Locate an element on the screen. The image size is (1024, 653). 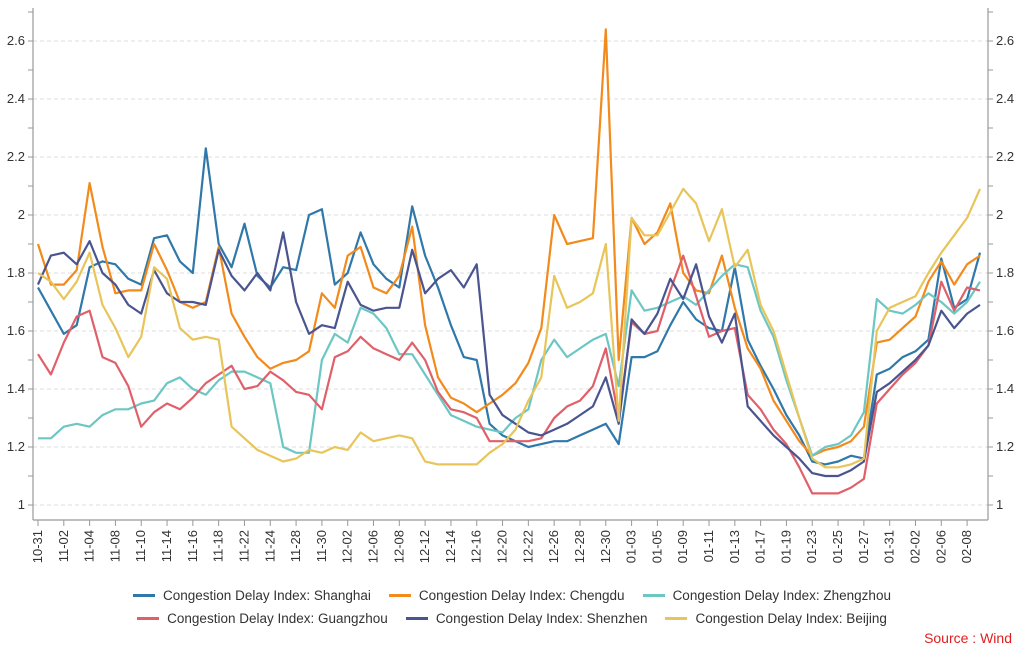
x-tick-label: 01-27 is located at coordinates (863, 546).